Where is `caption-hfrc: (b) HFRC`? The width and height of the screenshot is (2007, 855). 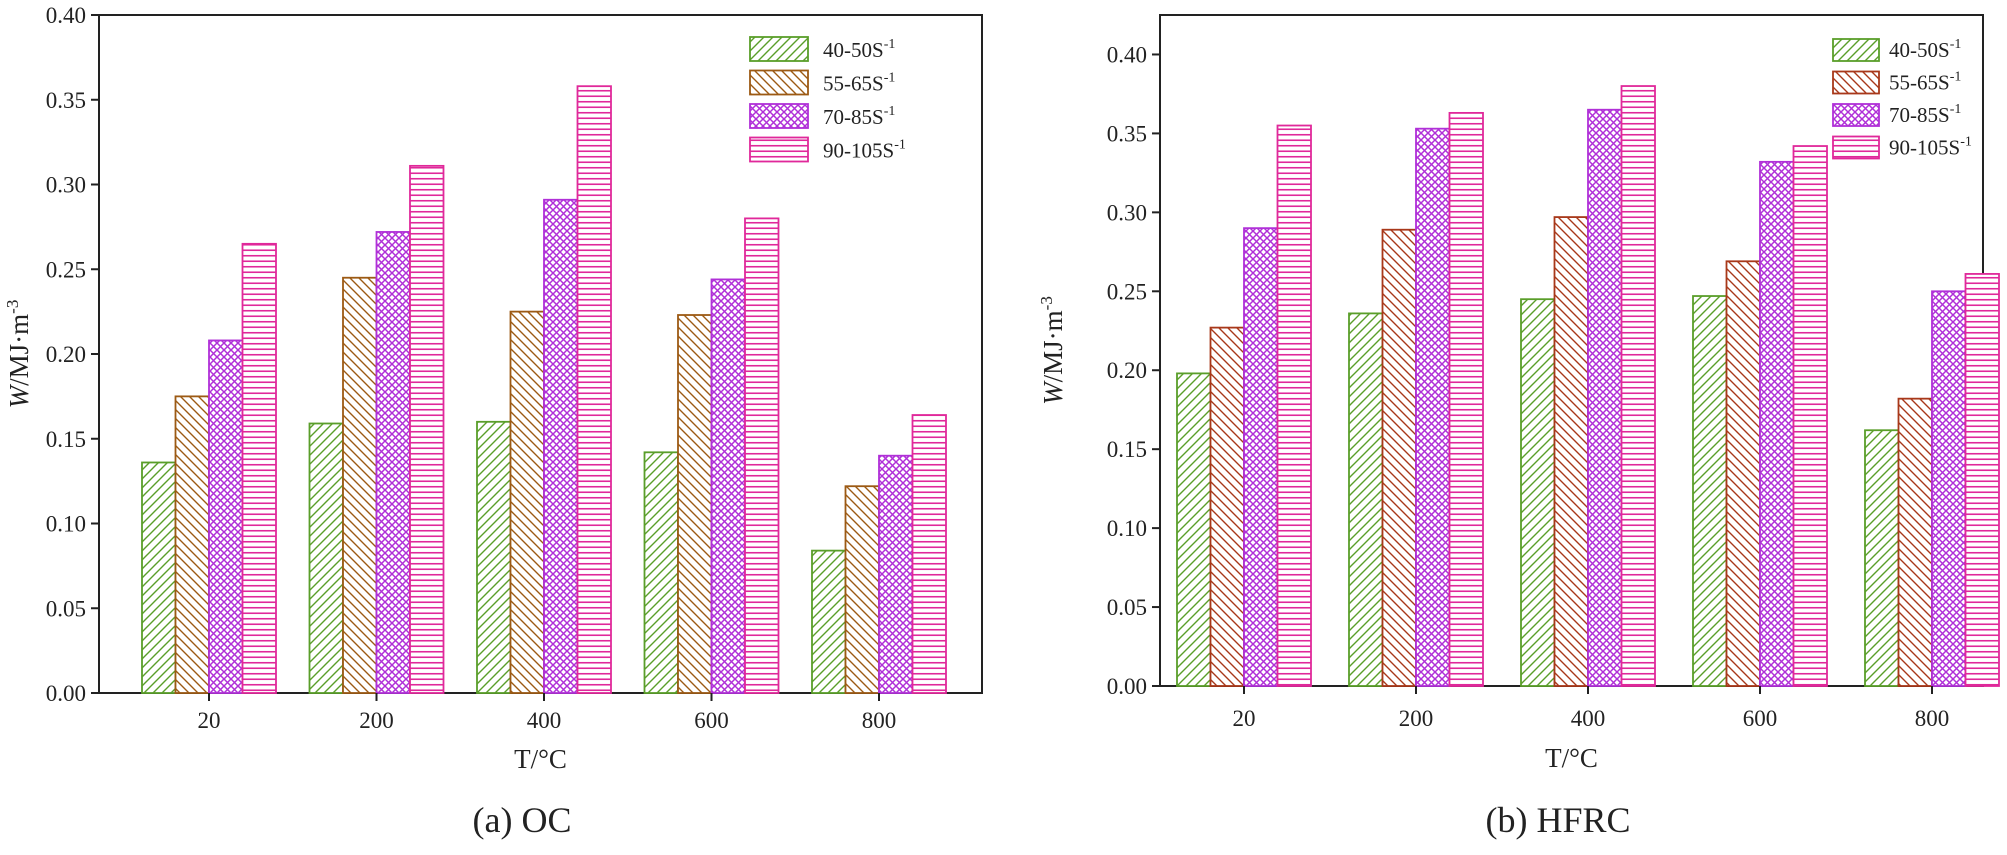
caption-hfrc: (b) HFRC is located at coordinates (1557, 820).